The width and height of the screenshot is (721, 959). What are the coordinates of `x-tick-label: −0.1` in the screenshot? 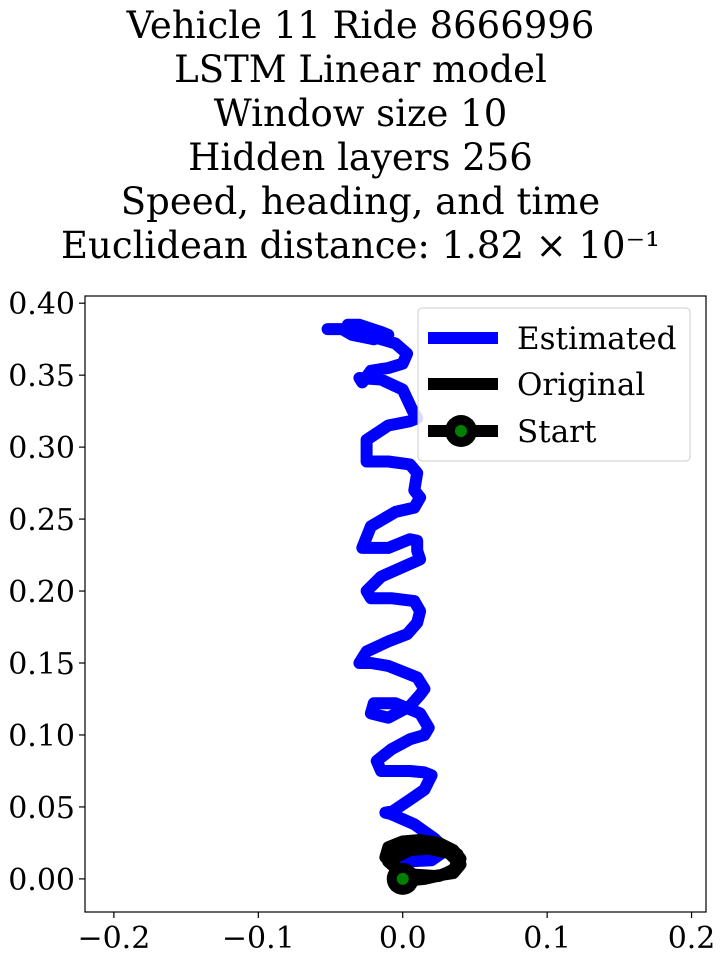 It's located at (258, 938).